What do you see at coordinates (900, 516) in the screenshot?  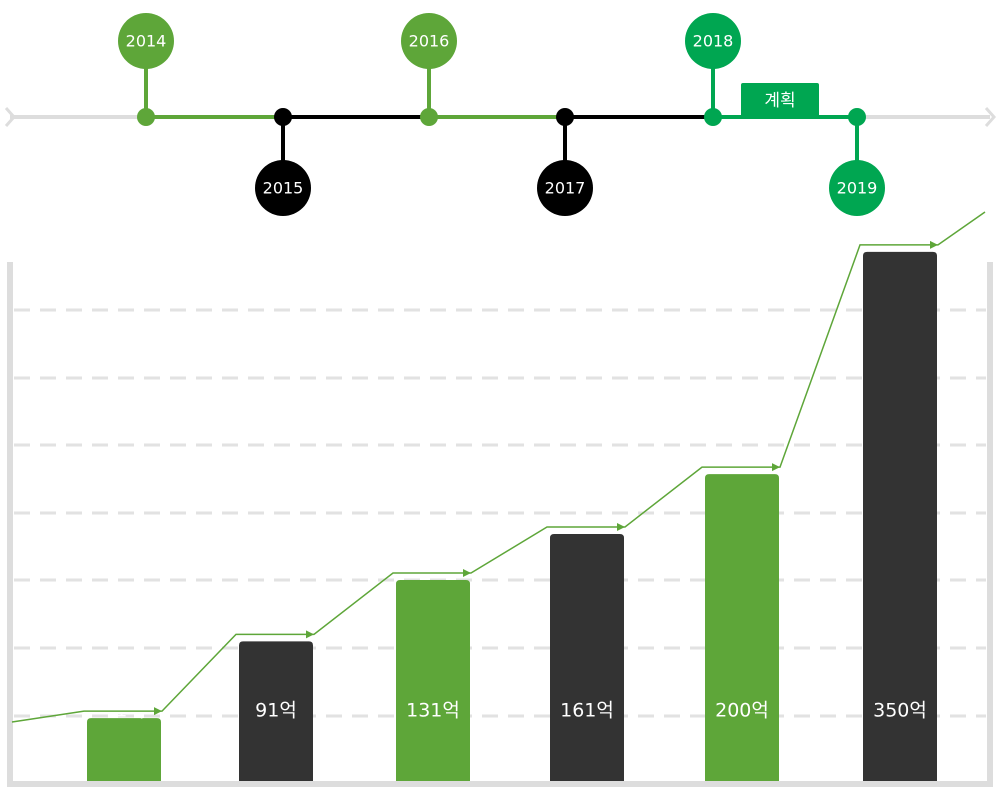 I see `bar-2019` at bounding box center [900, 516].